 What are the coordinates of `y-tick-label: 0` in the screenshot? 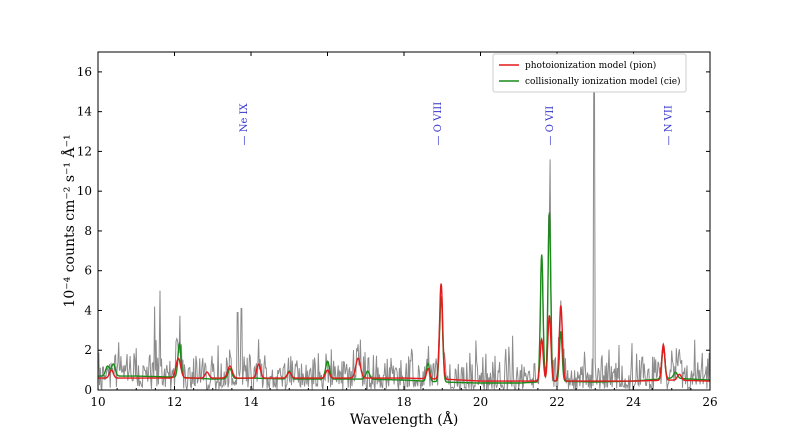 It's located at (88, 390).